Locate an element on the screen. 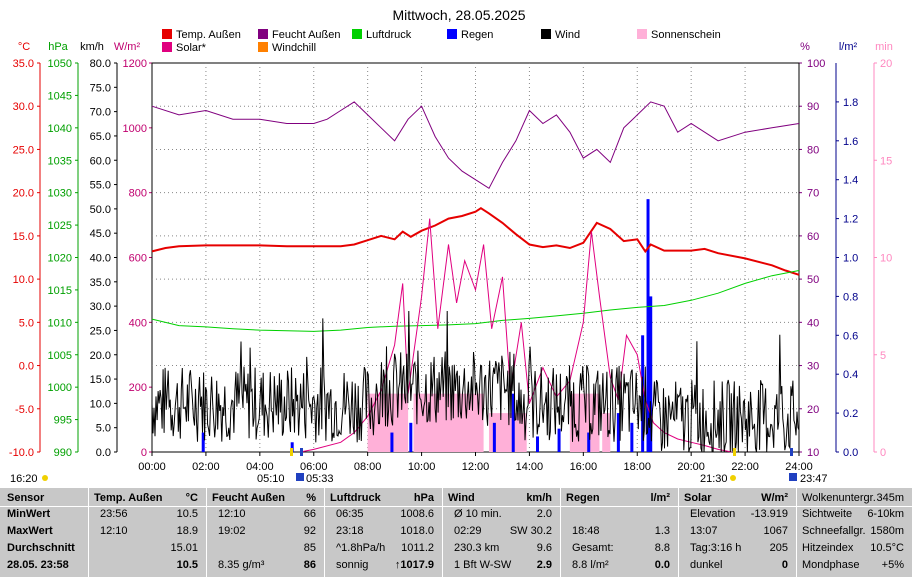 The height and width of the screenshot is (577, 912). wind-tick-label: 60.0 is located at coordinates (100, 161).